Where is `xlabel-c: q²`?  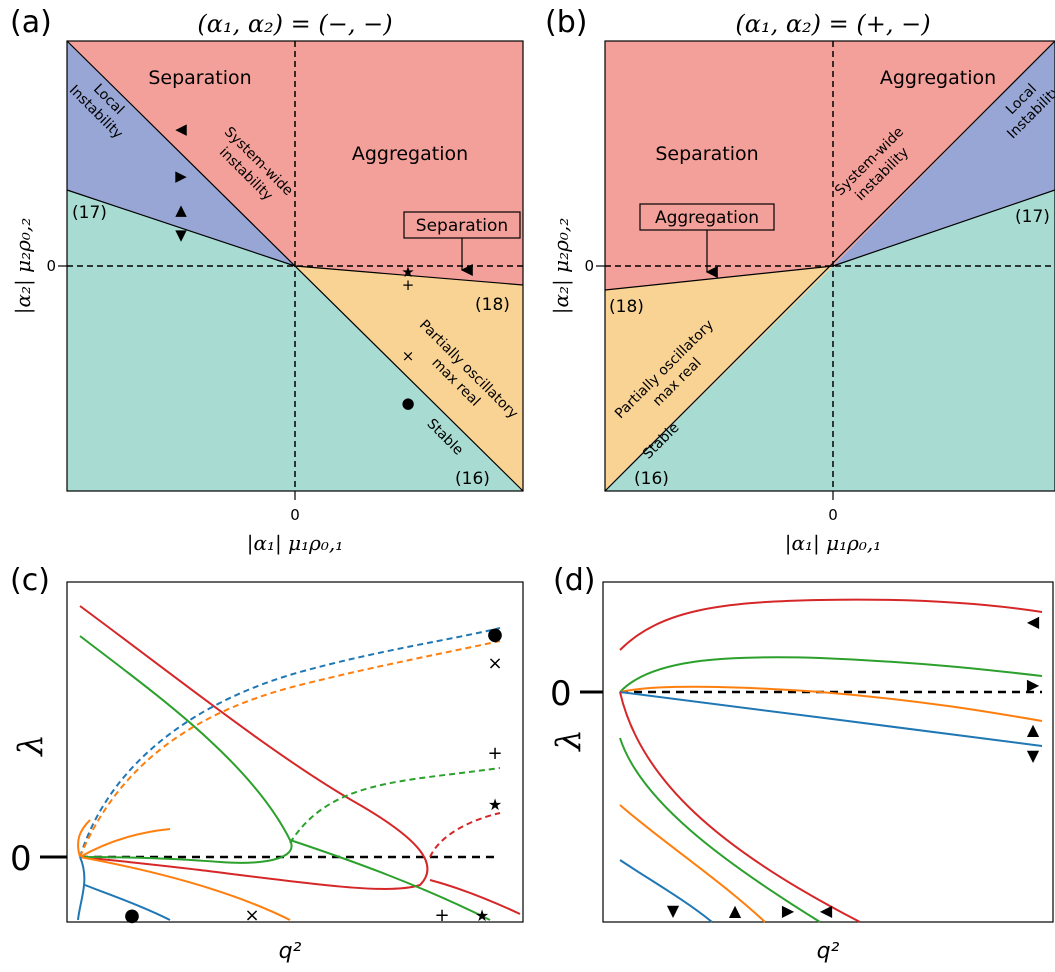
xlabel-c: q² is located at coordinates (290, 951).